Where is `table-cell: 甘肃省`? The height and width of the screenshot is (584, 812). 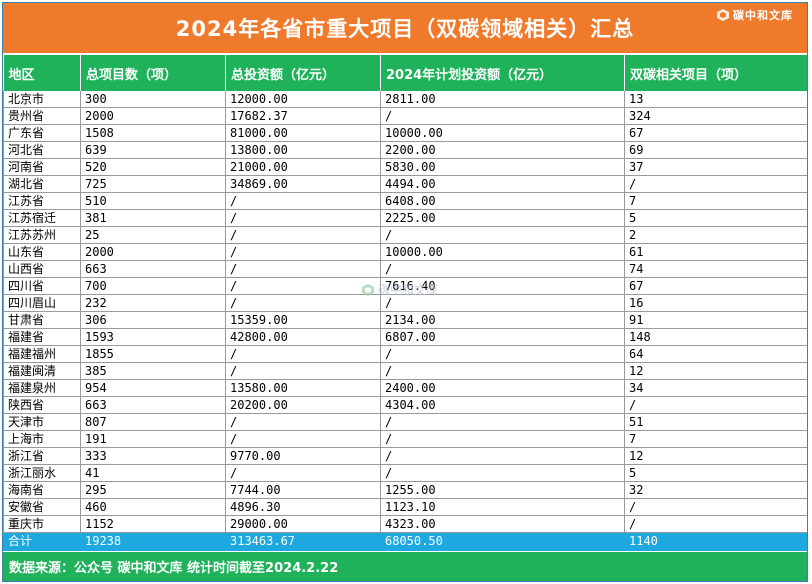 table-cell: 甘肃省 is located at coordinates (42, 320).